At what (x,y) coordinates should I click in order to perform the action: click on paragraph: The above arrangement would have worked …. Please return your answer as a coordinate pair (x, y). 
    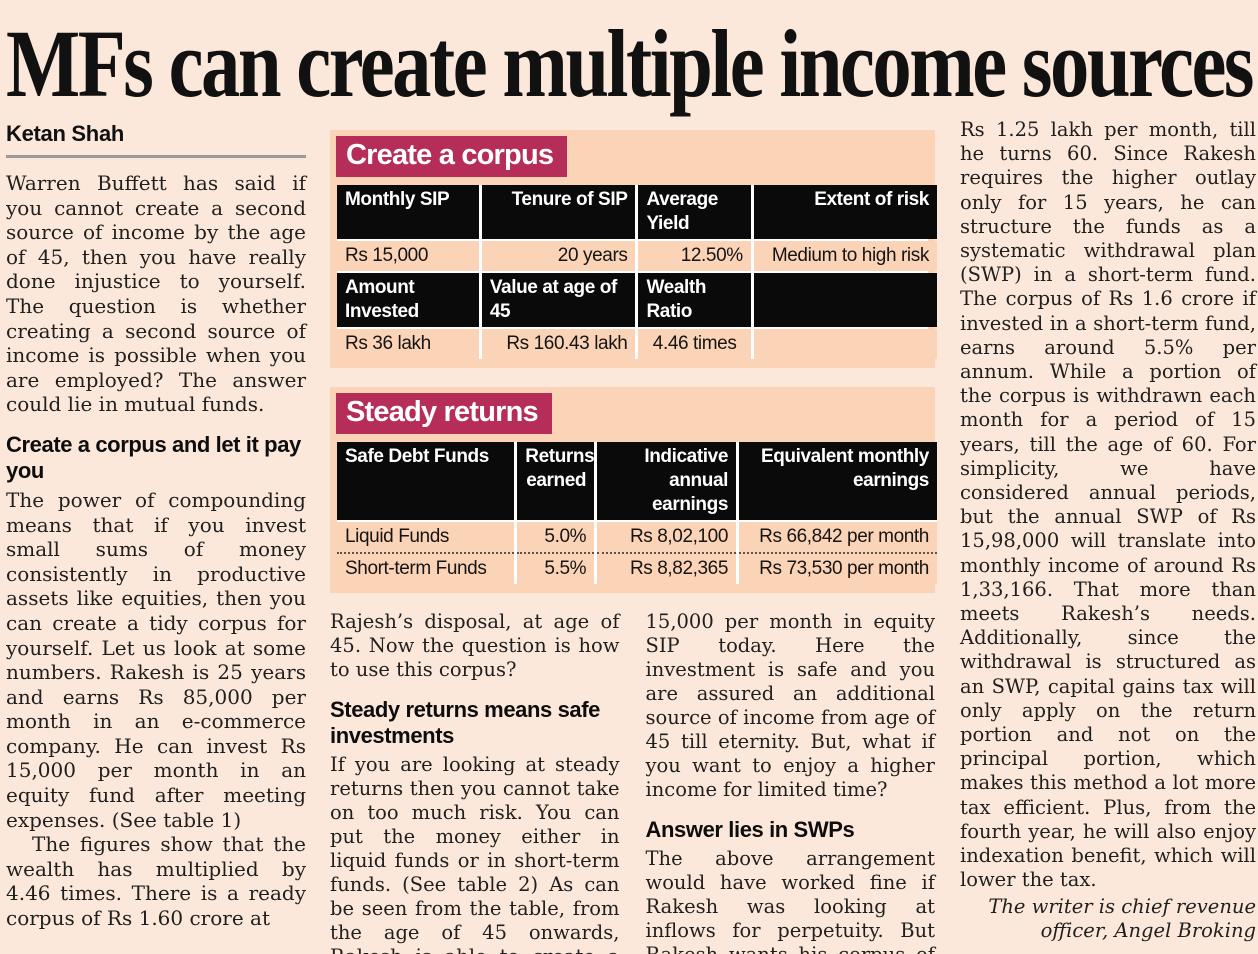
    Looking at the image, I should click on (790, 900).